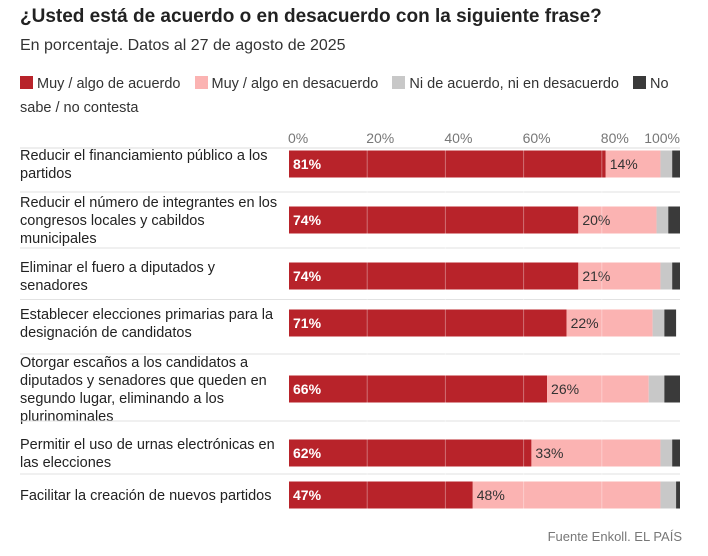 The width and height of the screenshot is (708, 556). What do you see at coordinates (458, 138) in the screenshot?
I see `x-tick-label: 40%` at bounding box center [458, 138].